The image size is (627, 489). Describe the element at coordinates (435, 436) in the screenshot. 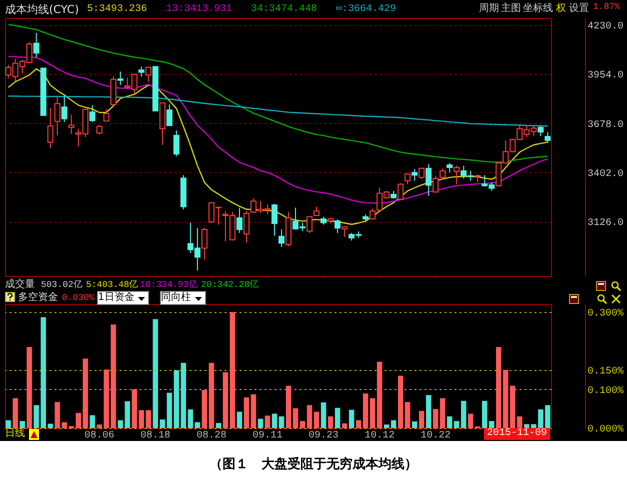

I see `x-tick-label: 10.22` at that location.